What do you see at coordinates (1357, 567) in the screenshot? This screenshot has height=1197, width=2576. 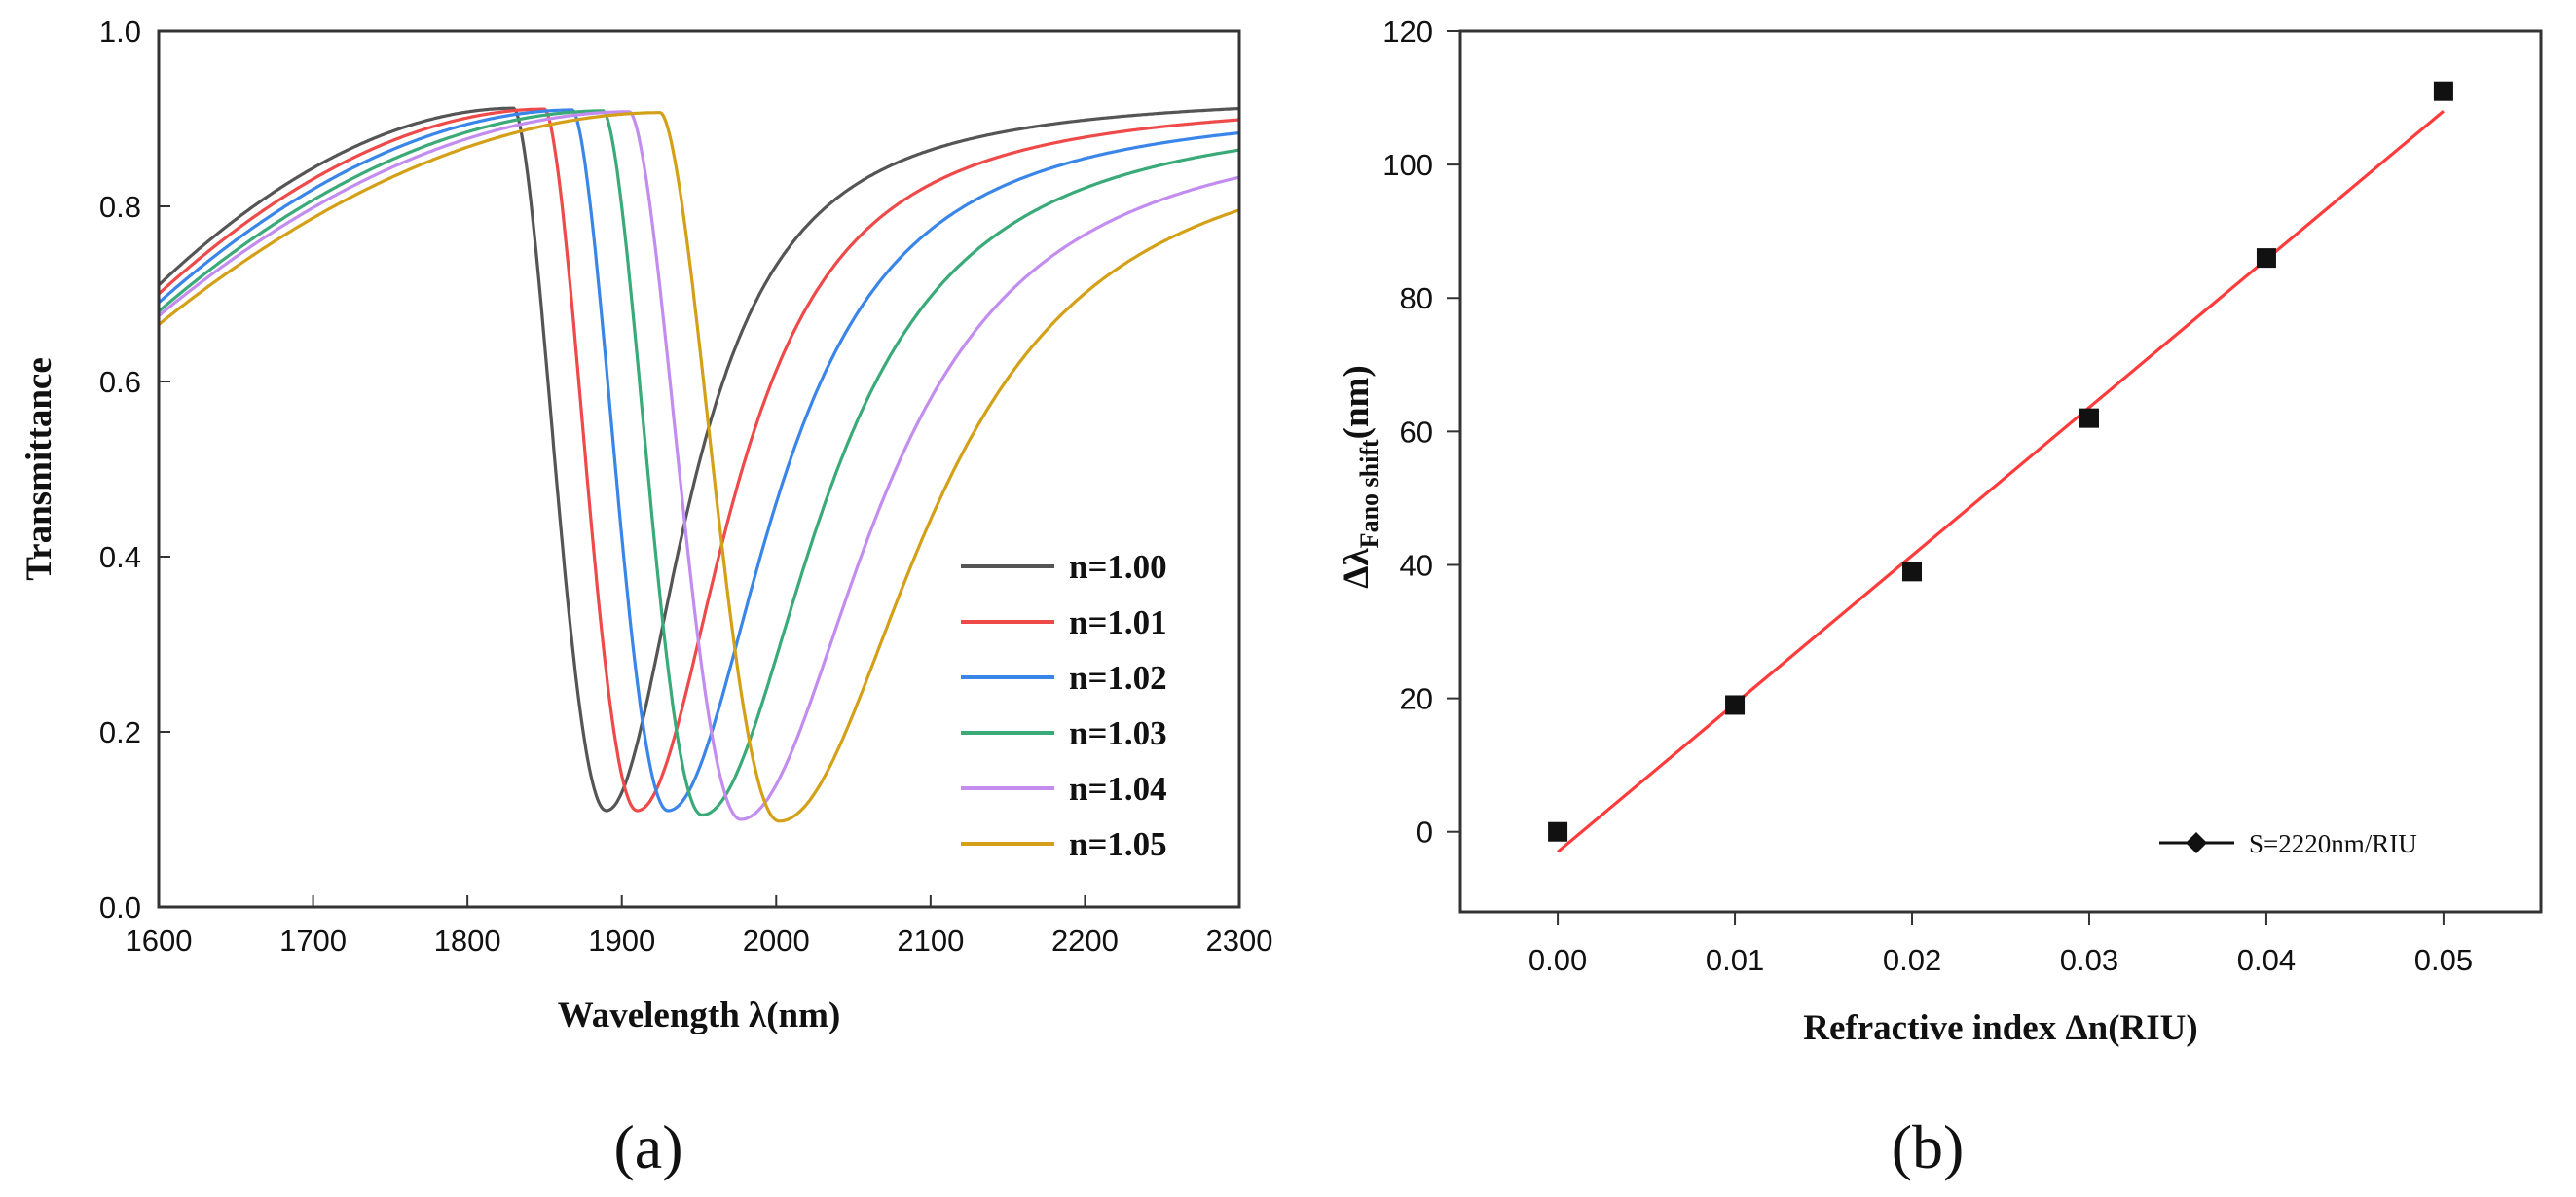 I see `b-y-label-main: Δλ` at bounding box center [1357, 567].